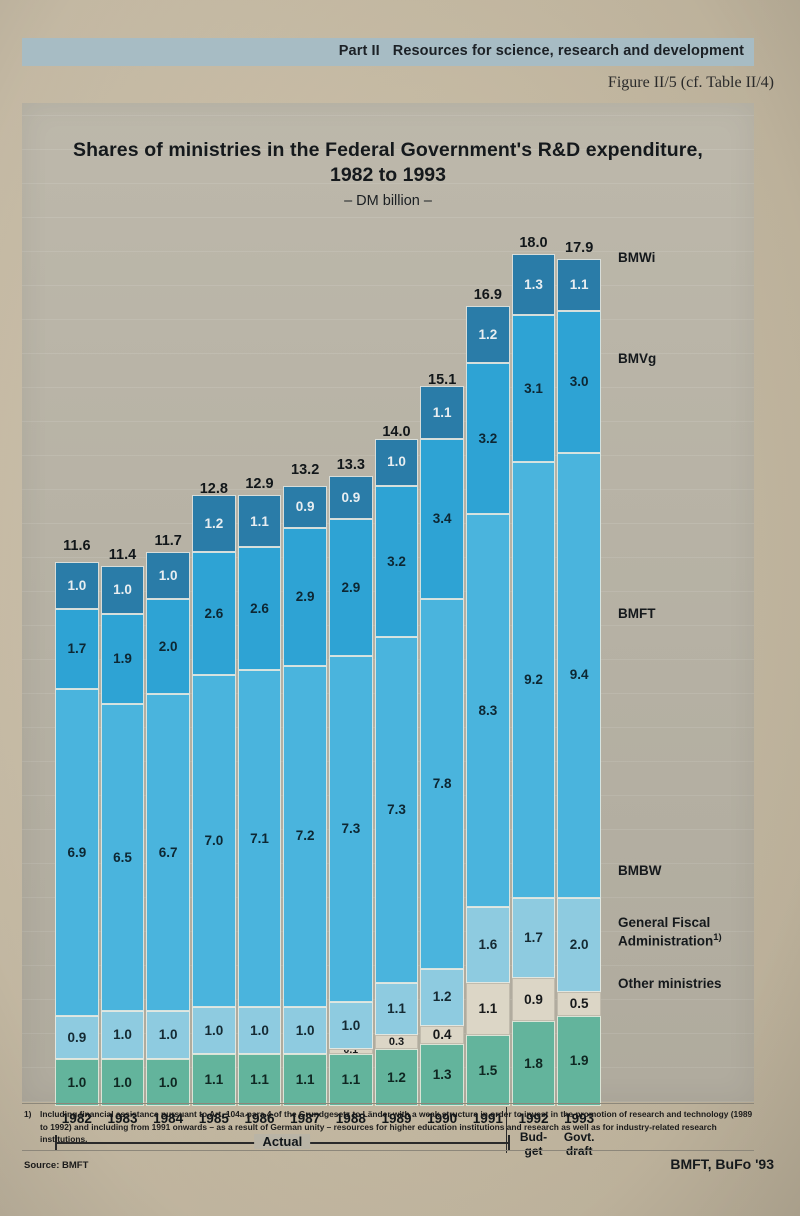  Describe the element at coordinates (396, 1042) in the screenshot. I see `bar-segment-general-fiscal-administration-1989: 0.3` at that location.